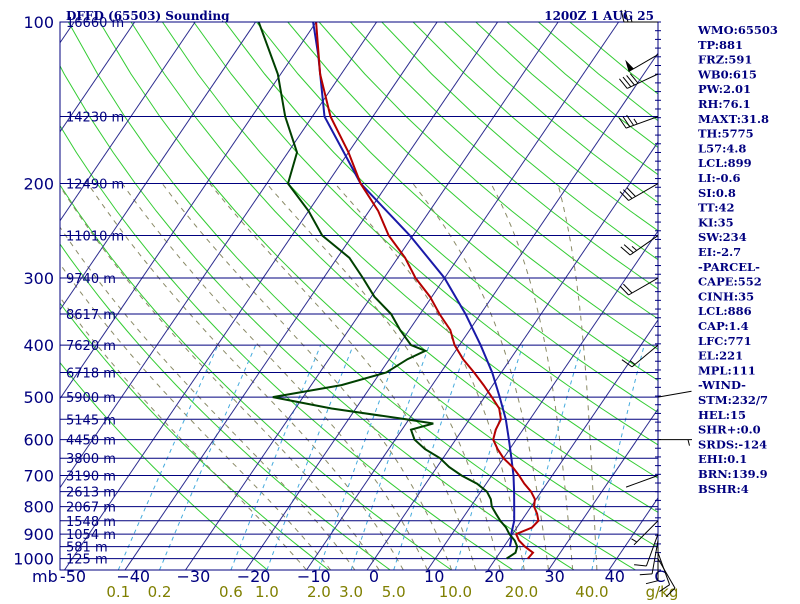 This screenshot has width=800, height=604. Describe the element at coordinates (148, 16) in the screenshot. I see `station-title: DFFD (65503) Sounding` at that location.